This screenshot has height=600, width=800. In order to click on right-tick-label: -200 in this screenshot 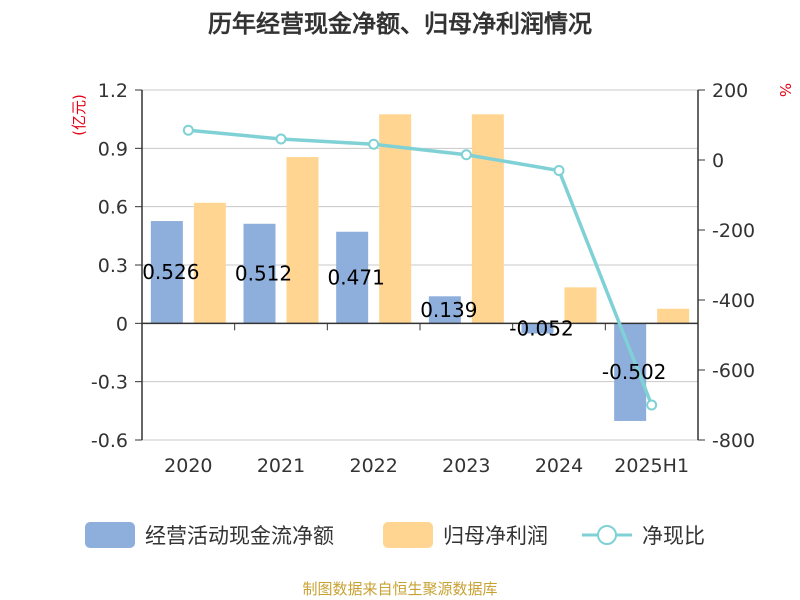, I will do `click(733, 231)`.